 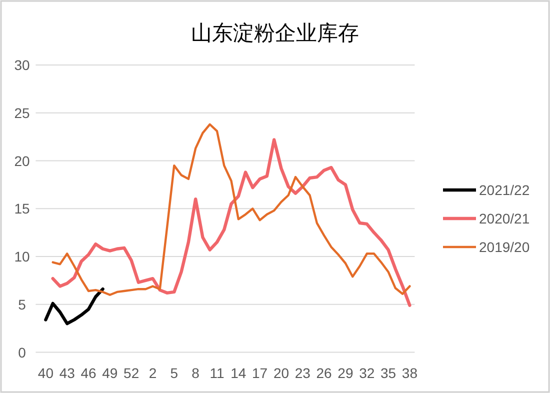 I want to click on y-tick-label: 5, so click(x=22, y=304).